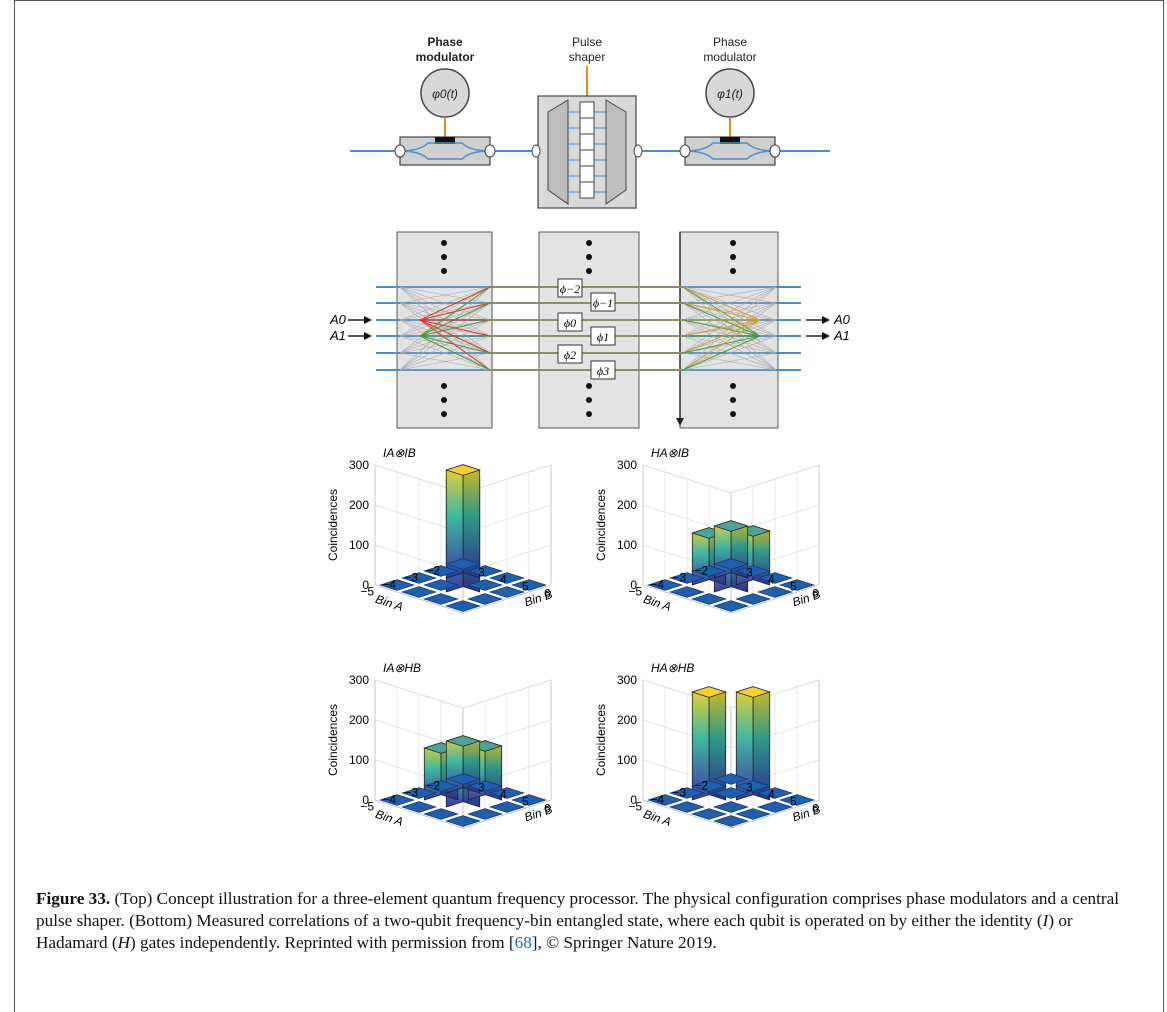  I want to click on output-label-a0: A0, so click(842, 319).